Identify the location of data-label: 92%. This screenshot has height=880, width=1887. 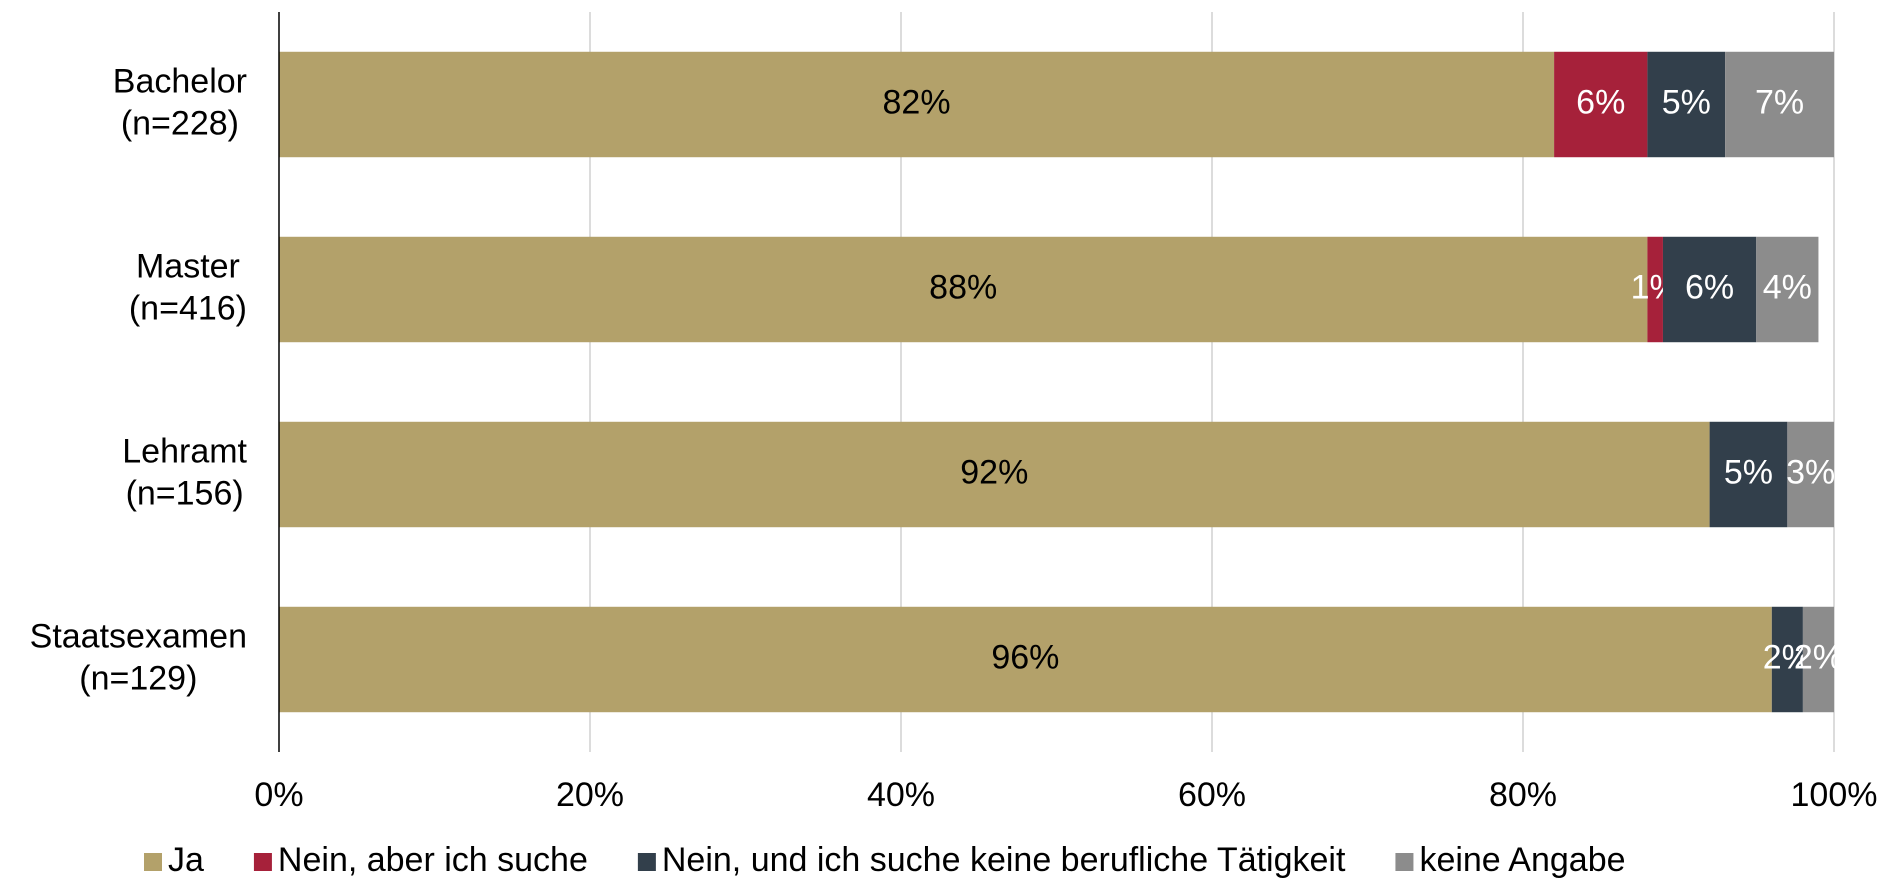
(994, 472).